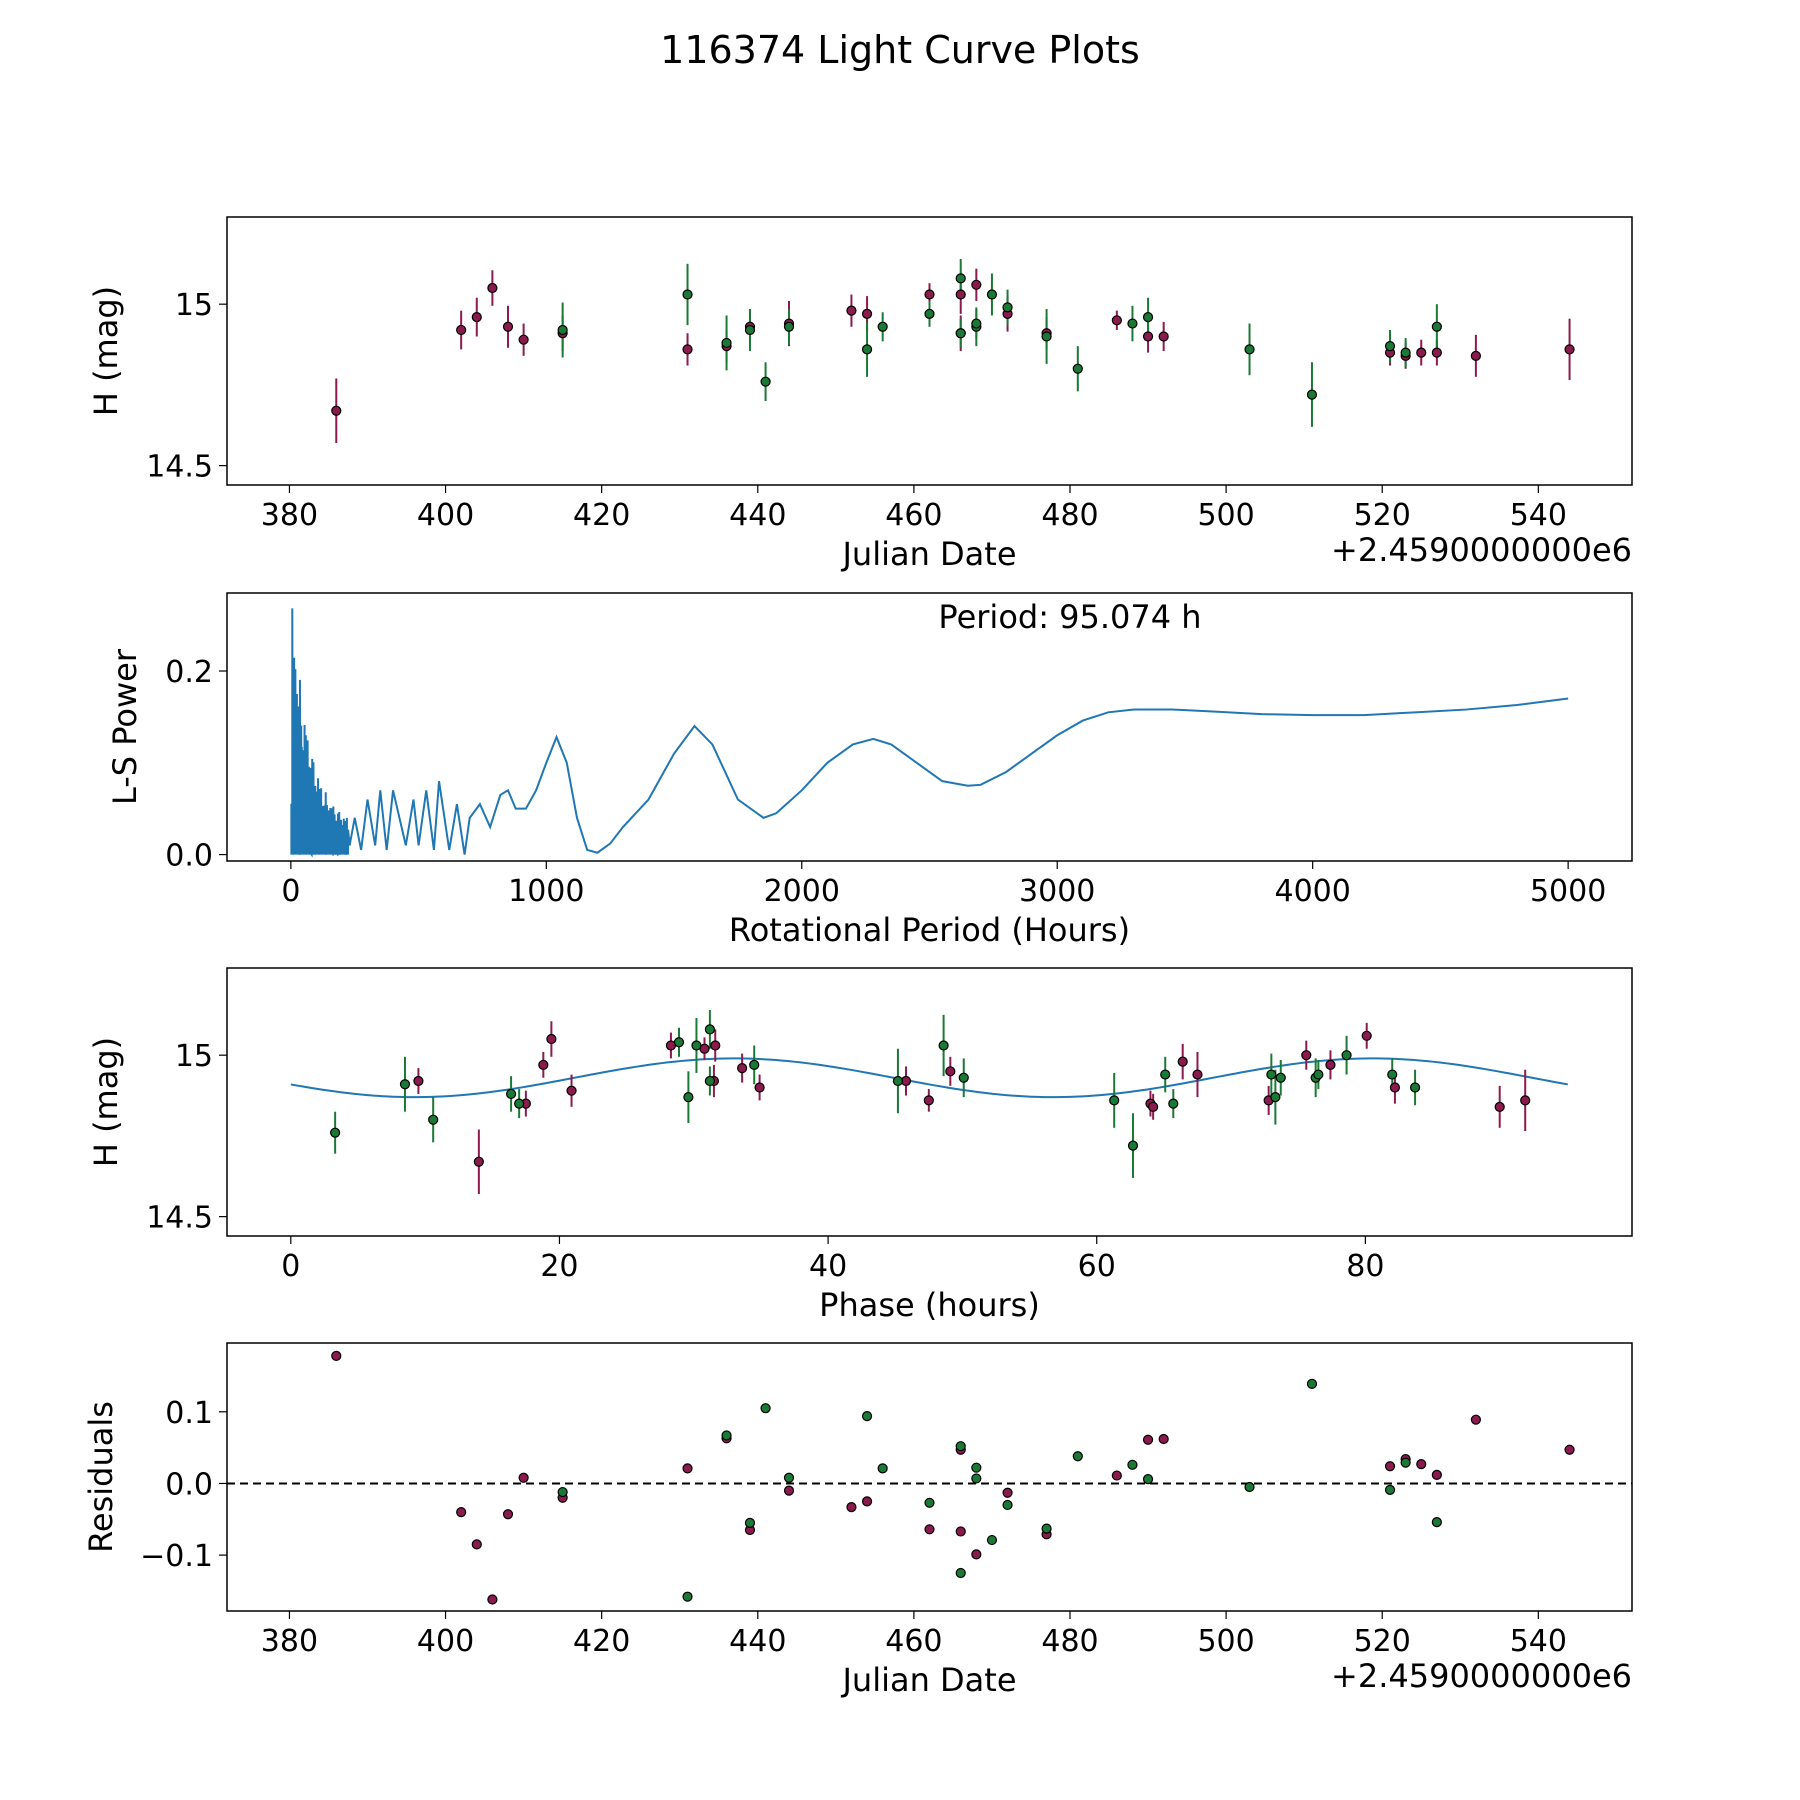  I want to click on x-tick-label: 3000, so click(1057, 891).